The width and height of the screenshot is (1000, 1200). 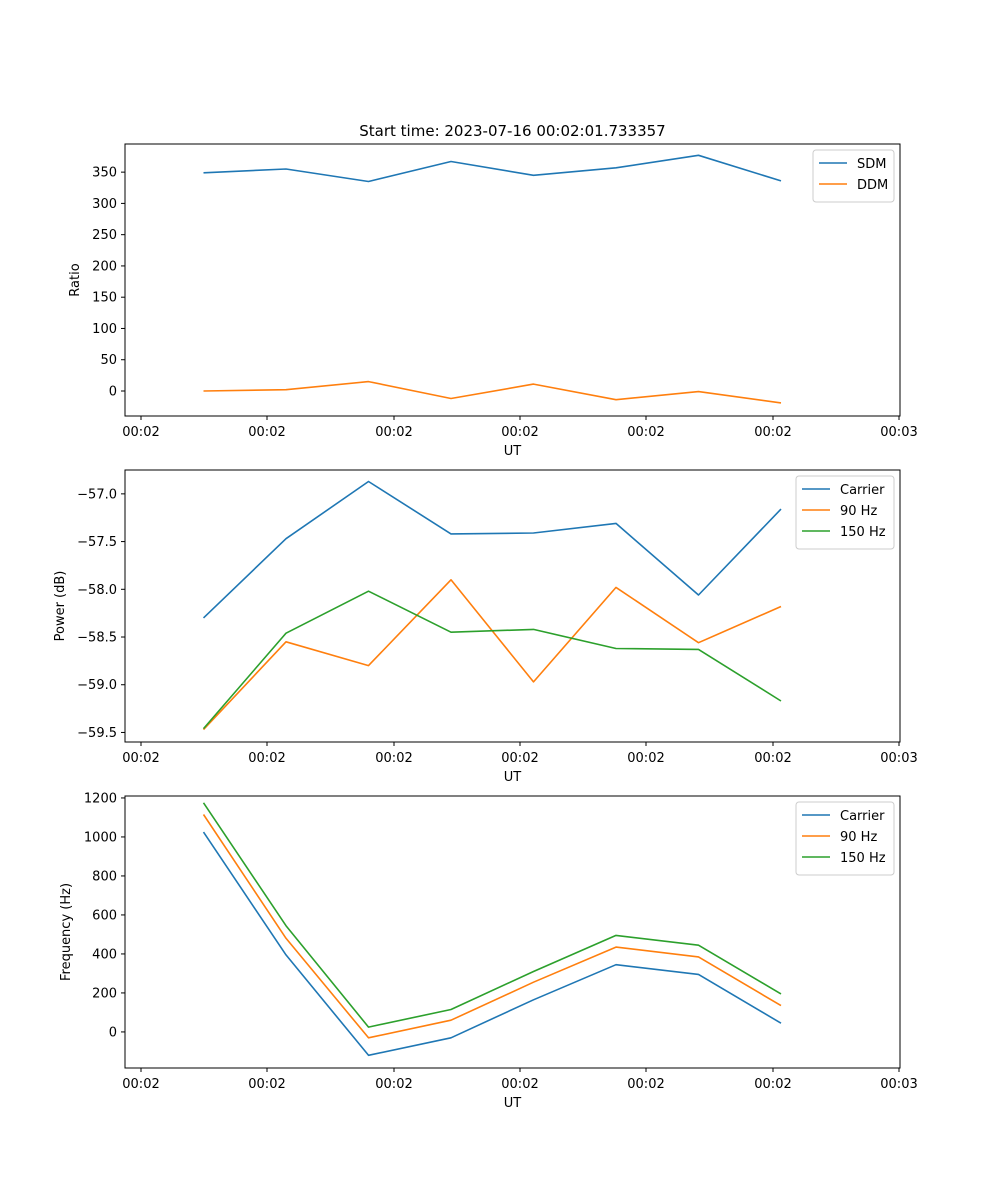 I want to click on y-tick-label: −58.5, so click(x=97, y=638).